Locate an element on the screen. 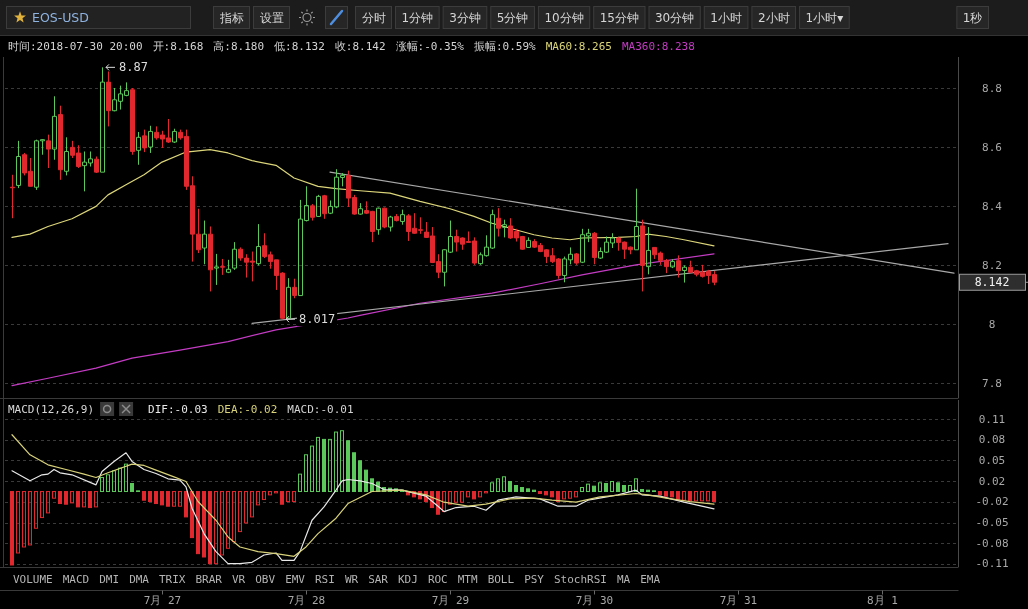 This screenshot has height=609, width=1028. text: 5分钟 is located at coordinates (512, 17).